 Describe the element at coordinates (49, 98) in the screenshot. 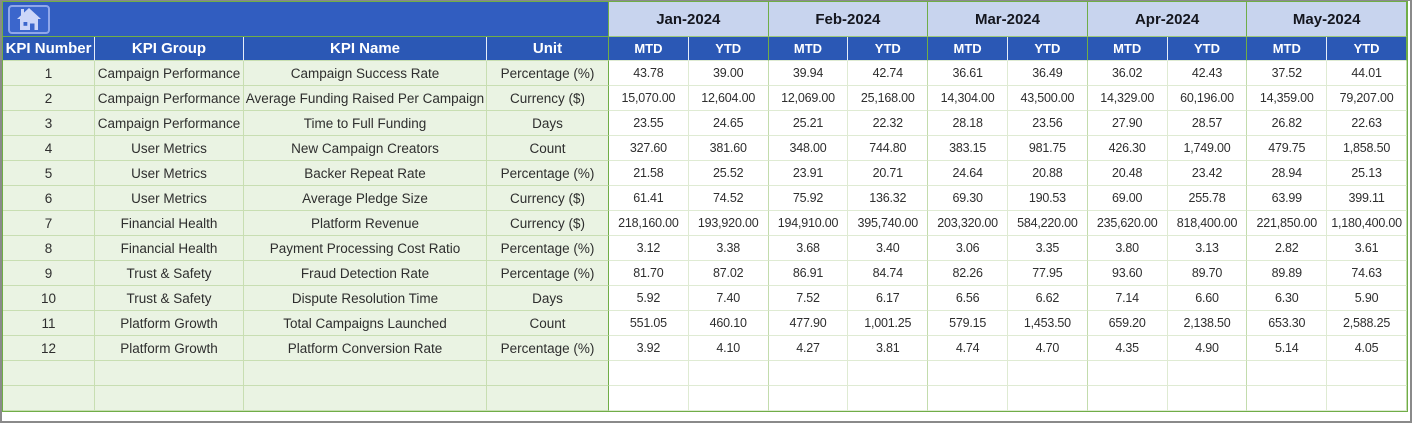

I see `cell-kpi-number: 2` at that location.